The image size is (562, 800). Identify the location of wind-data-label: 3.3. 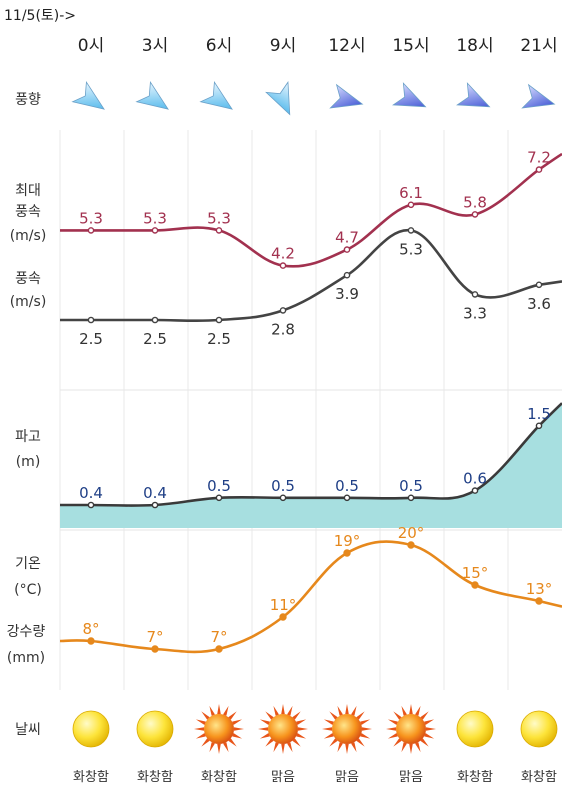
(475, 313).